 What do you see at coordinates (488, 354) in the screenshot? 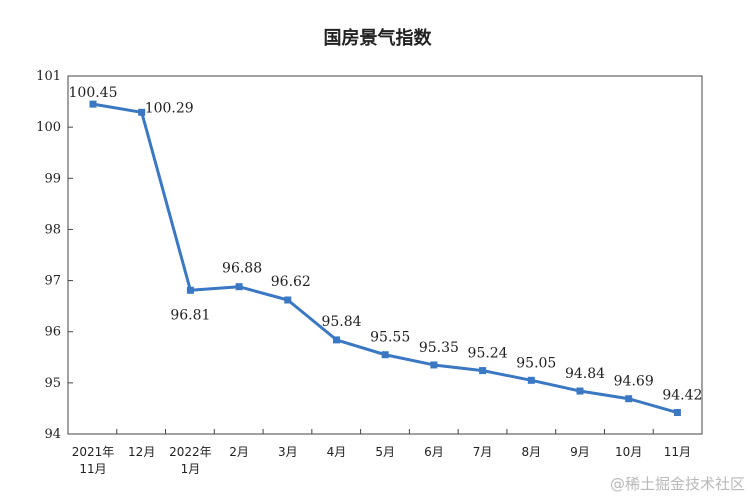
I see `data-label: 95.24` at bounding box center [488, 354].